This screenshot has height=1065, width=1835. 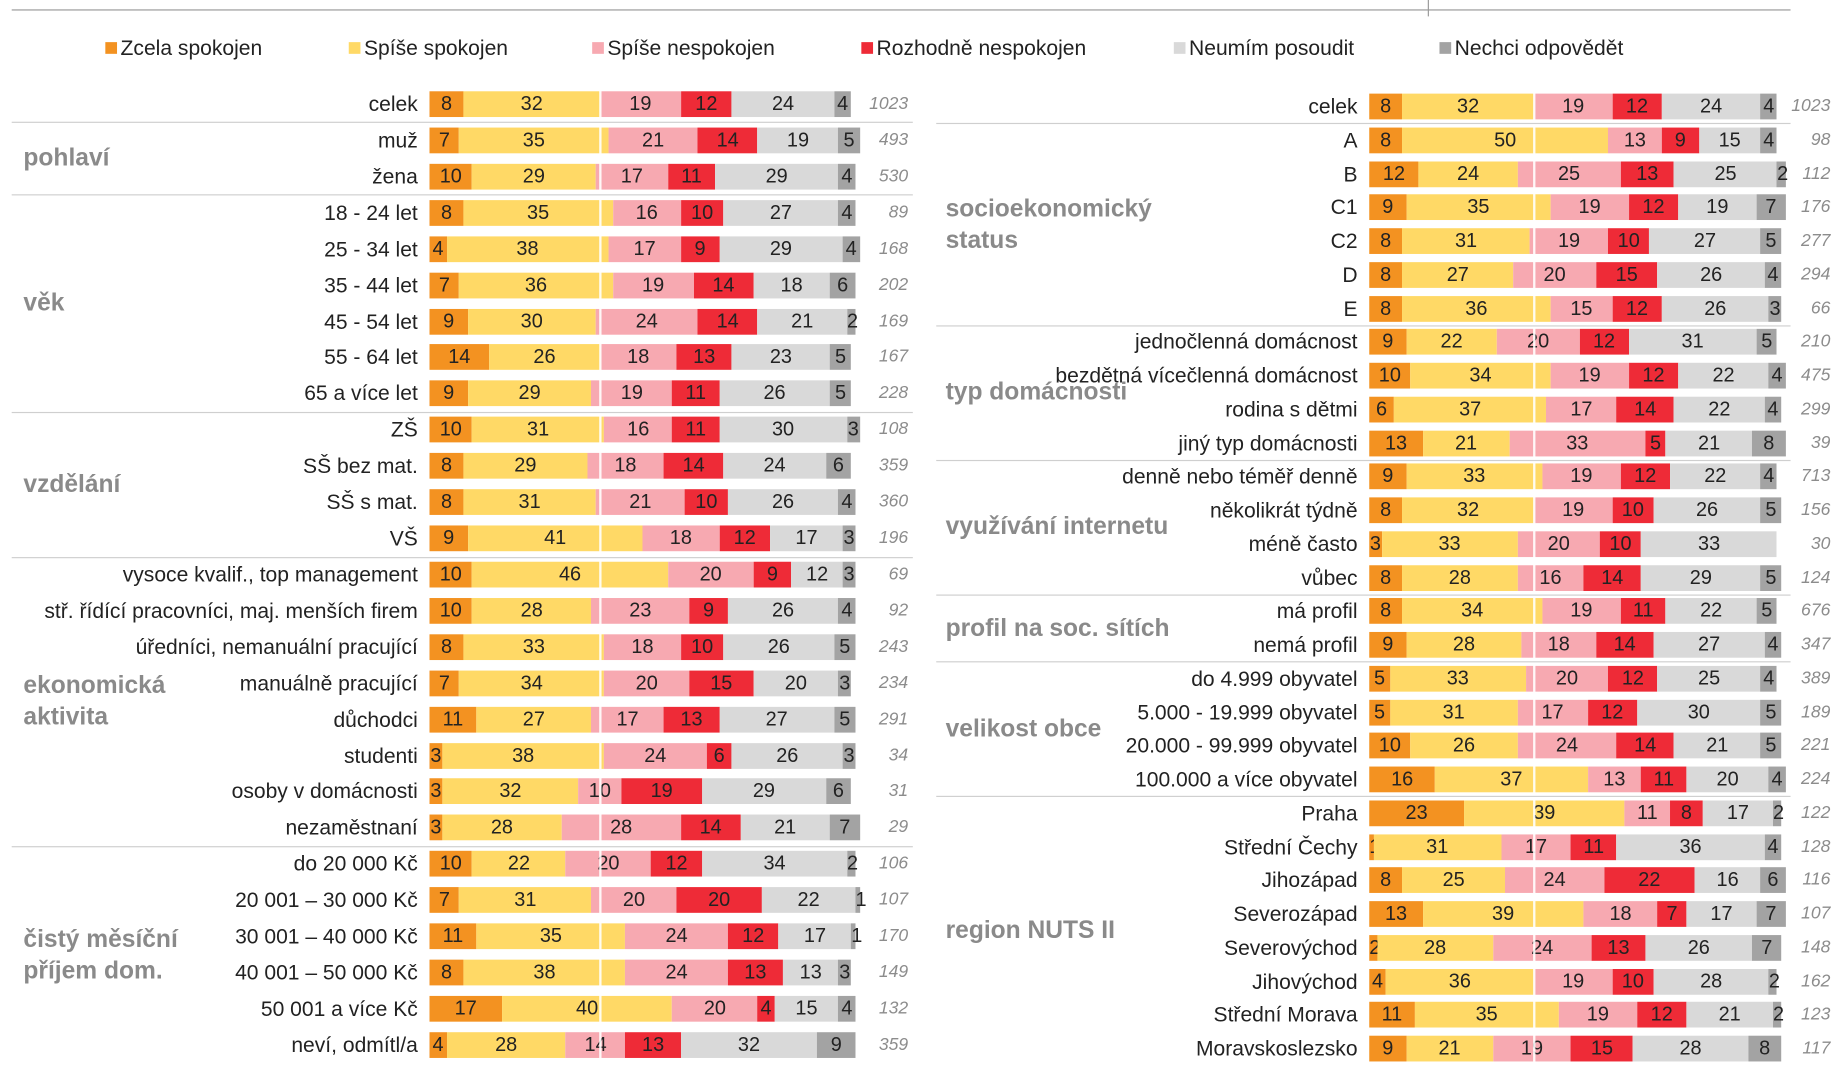 What do you see at coordinates (1305, 645) in the screenshot?
I see `category-label: nemá profil` at bounding box center [1305, 645].